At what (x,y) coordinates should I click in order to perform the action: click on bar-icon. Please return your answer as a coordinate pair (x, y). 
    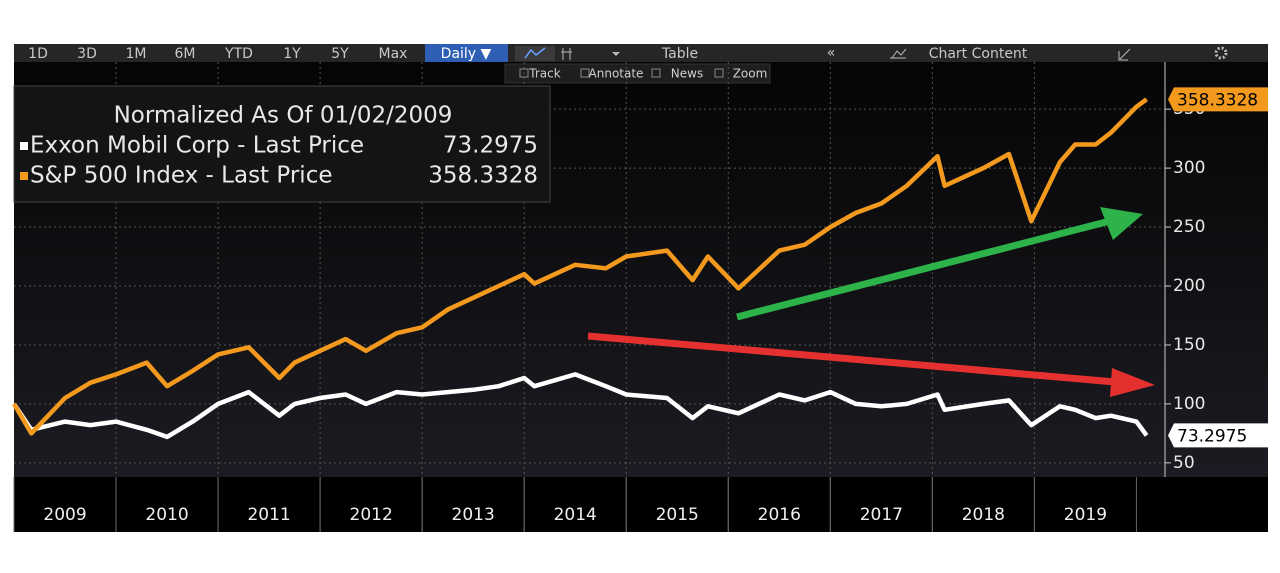
    Looking at the image, I should click on (566, 54).